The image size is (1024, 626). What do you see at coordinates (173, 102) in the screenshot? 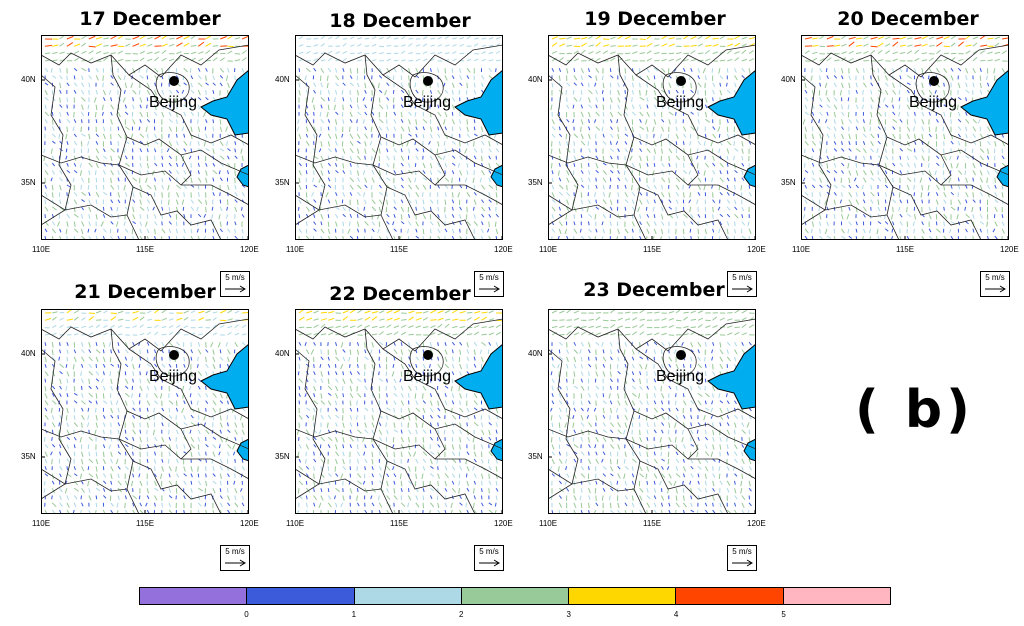
I see `city-label: Beijing` at bounding box center [173, 102].